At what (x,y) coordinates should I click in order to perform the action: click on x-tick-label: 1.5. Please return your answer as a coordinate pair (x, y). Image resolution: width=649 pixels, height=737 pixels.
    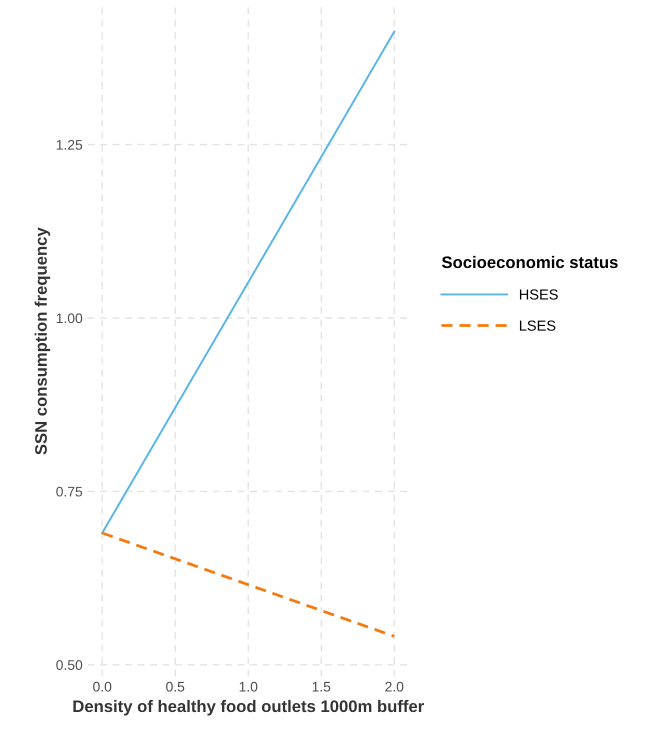
    Looking at the image, I should click on (321, 687).